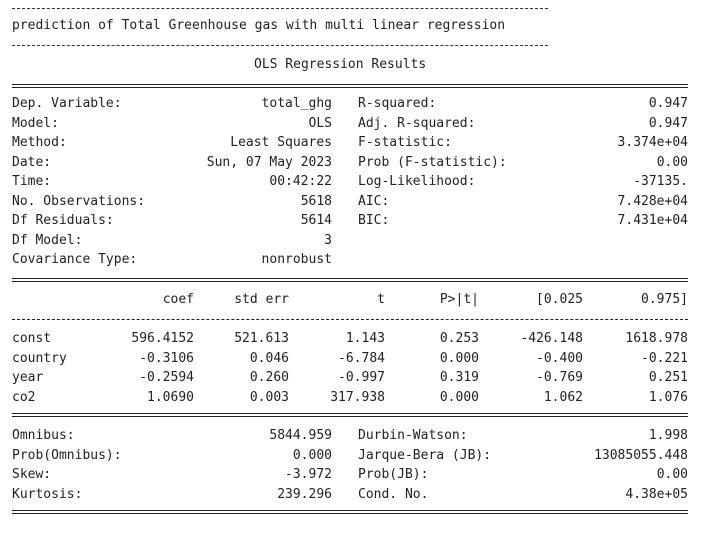 The width and height of the screenshot is (727, 541). What do you see at coordinates (672, 474) in the screenshot?
I see `diag-right-value: 0.00` at bounding box center [672, 474].